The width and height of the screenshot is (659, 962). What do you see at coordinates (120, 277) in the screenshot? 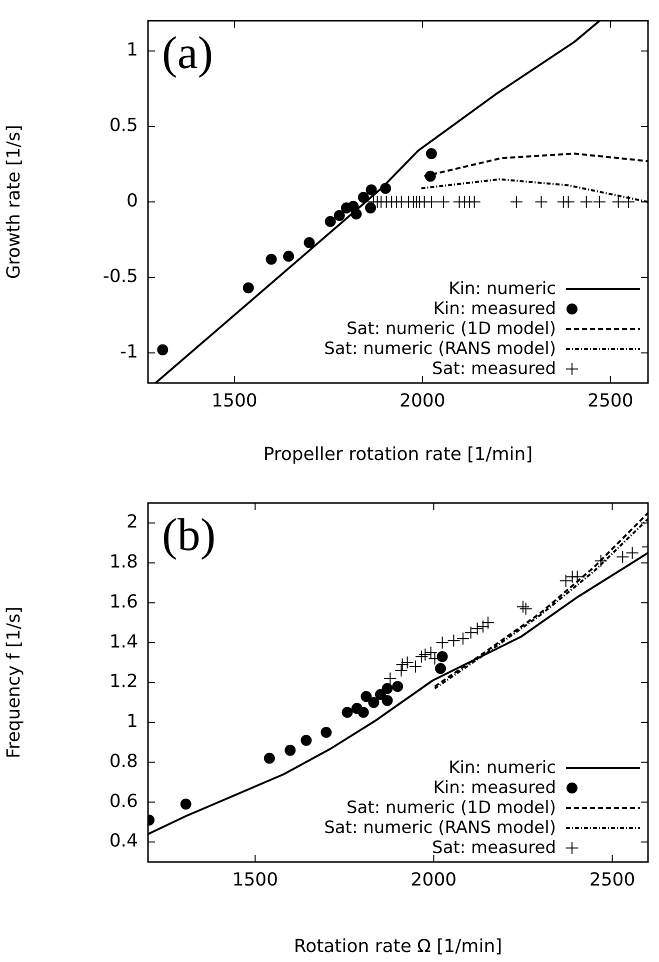
I see `y-tick-label: -0.5` at bounding box center [120, 277].